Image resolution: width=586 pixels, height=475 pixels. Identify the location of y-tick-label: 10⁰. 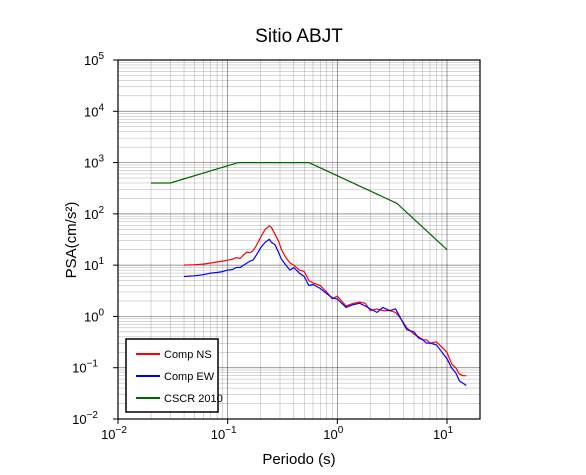
(94, 315).